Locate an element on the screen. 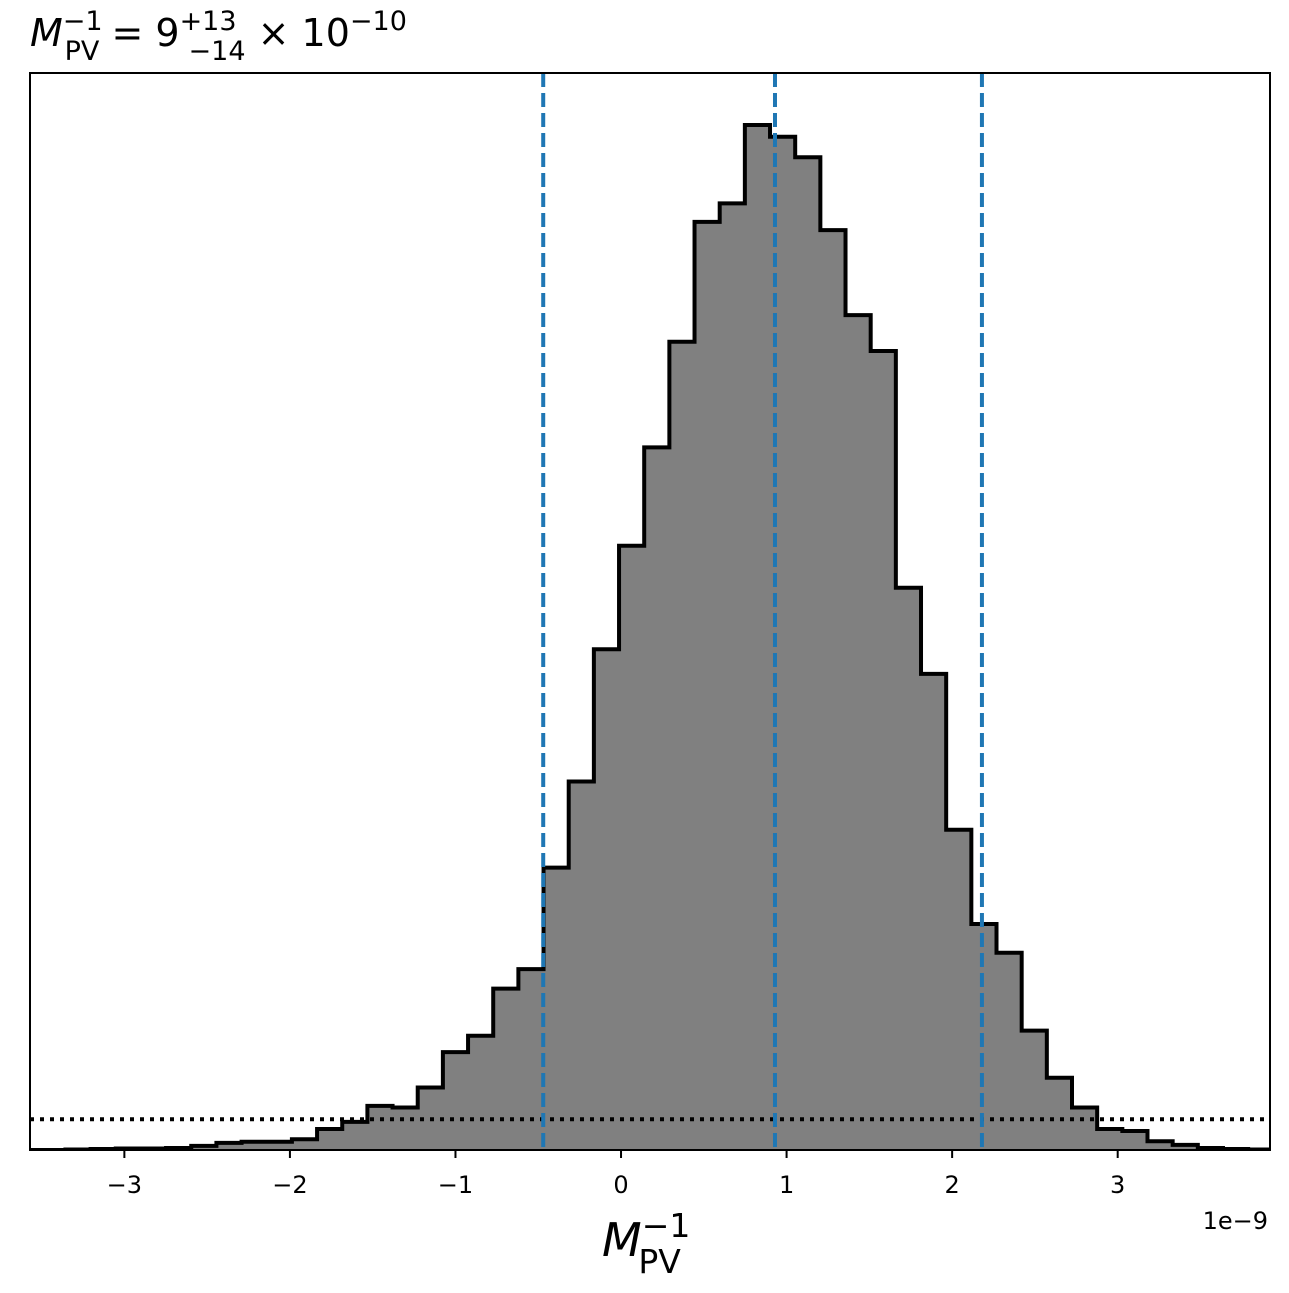 The height and width of the screenshot is (1293, 1289). x-tick-label: −1 is located at coordinates (455, 1185).